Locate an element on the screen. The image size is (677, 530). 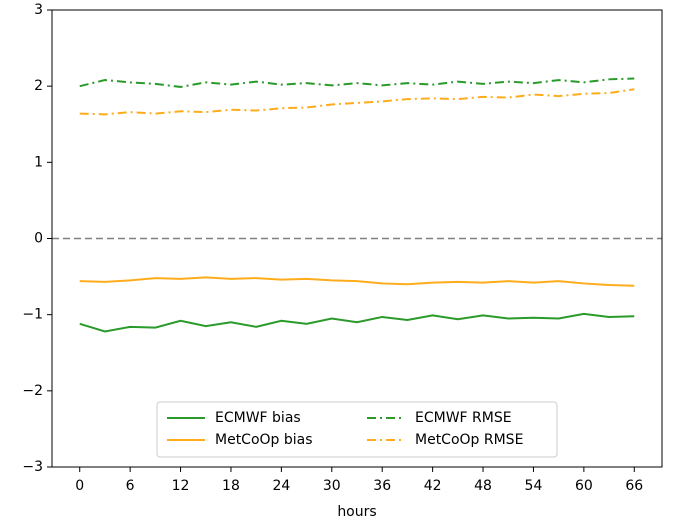
legend is located at coordinates (357, 429).